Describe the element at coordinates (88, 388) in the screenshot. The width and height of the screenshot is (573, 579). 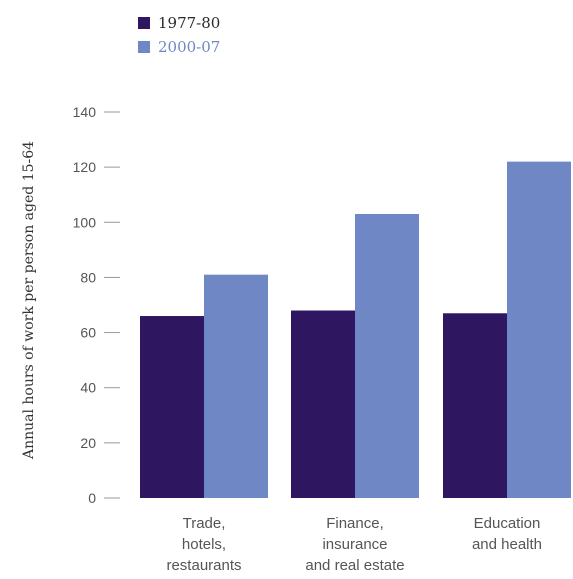
I see `y-tick-label-2: 40` at that location.